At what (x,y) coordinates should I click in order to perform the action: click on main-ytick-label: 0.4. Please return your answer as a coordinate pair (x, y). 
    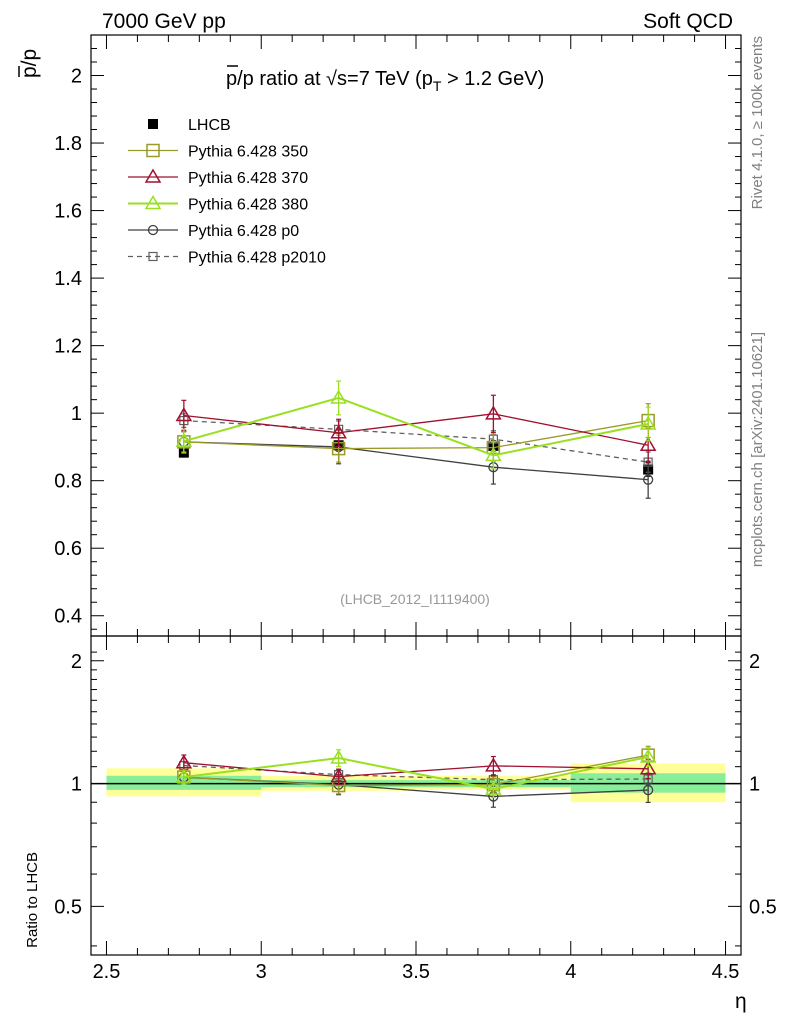
    Looking at the image, I should click on (68, 617).